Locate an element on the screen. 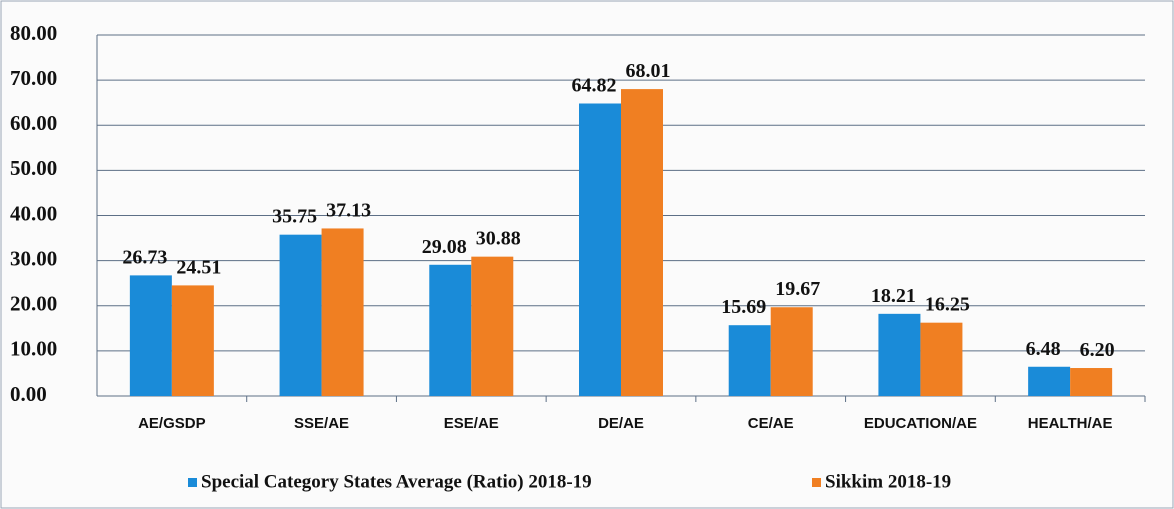 The image size is (1174, 509). value-label: 30.88 is located at coordinates (498, 239).